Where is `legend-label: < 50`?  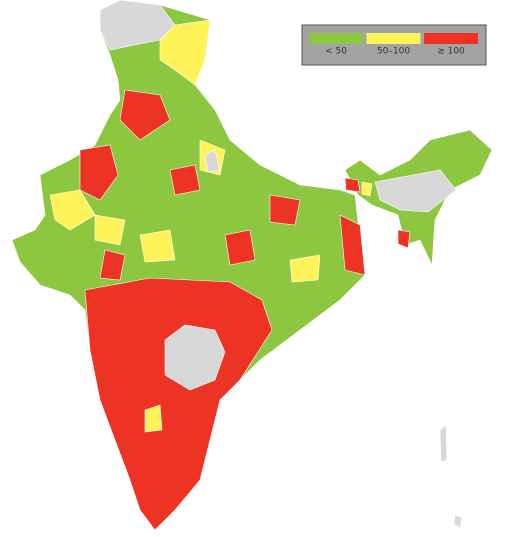
legend-label: < 50 is located at coordinates (336, 52).